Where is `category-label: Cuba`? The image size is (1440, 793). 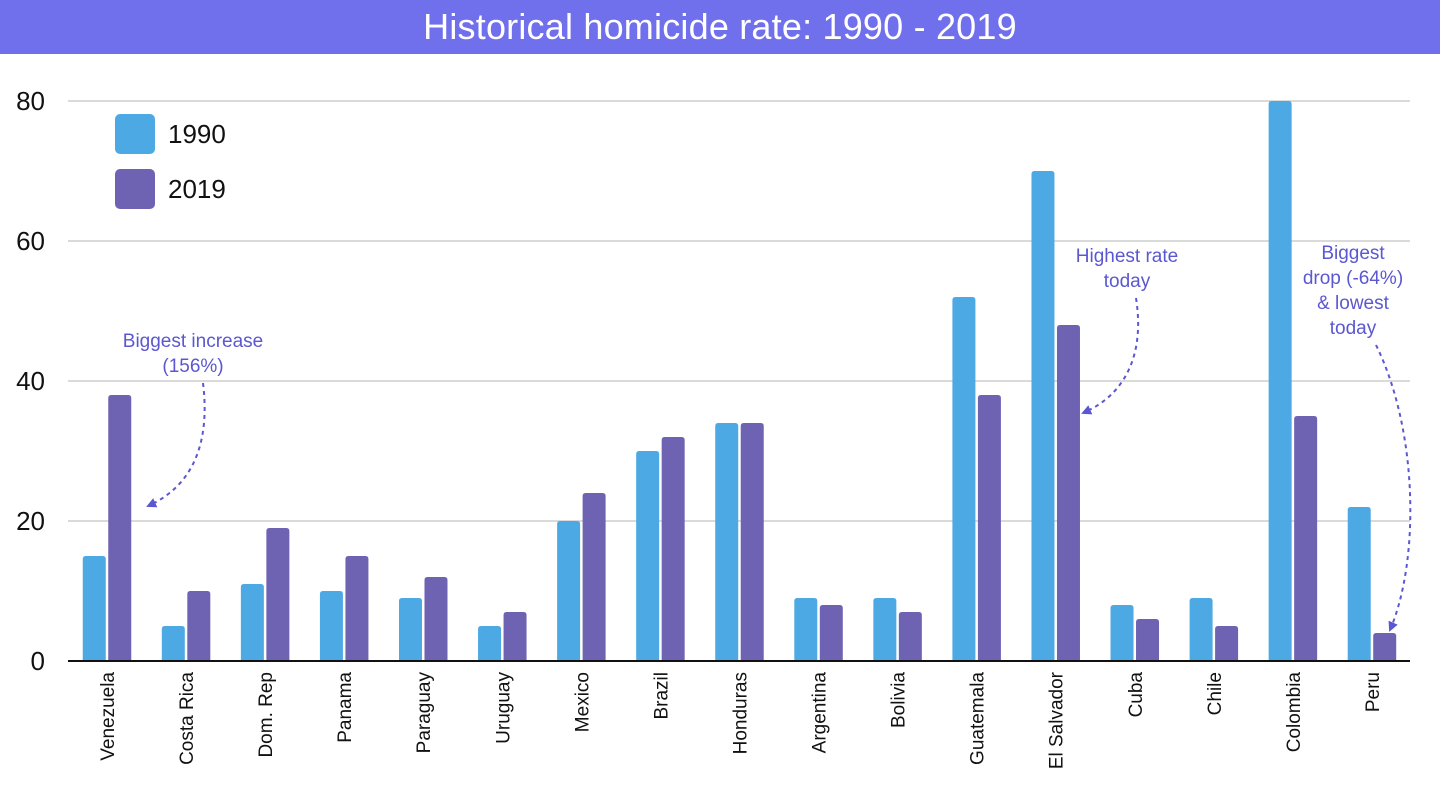
category-label: Cuba is located at coordinates (1136, 695).